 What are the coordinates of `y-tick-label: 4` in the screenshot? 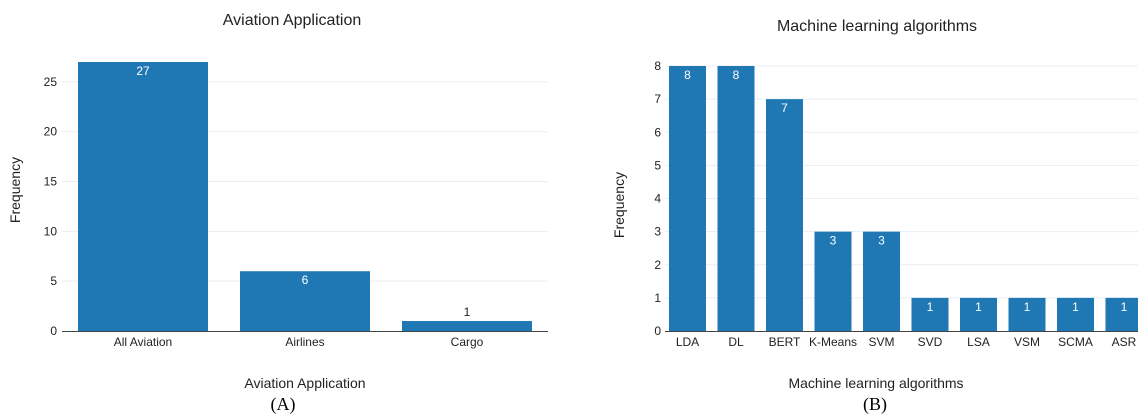 It's located at (657, 199).